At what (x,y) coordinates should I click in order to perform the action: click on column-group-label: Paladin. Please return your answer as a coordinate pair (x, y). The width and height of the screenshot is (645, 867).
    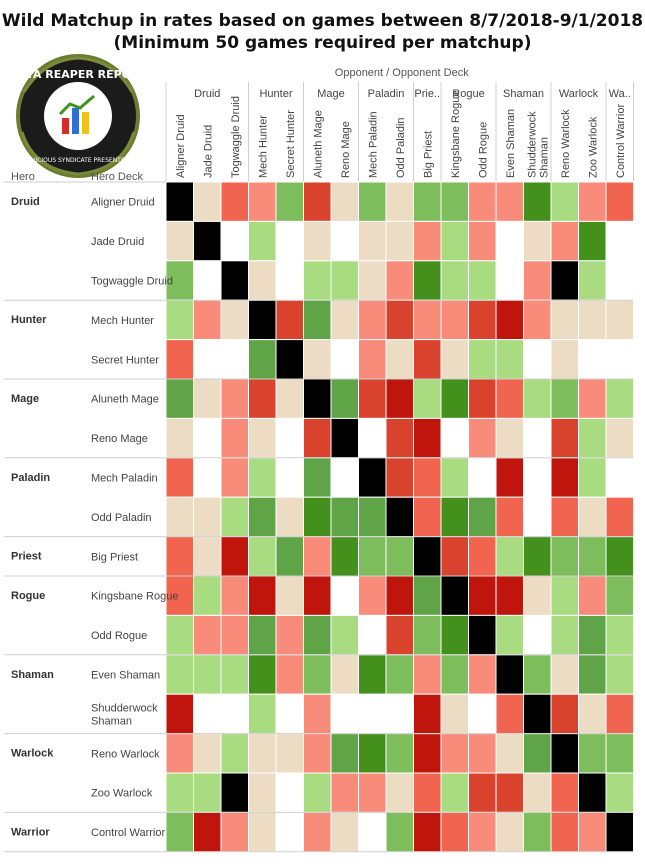
    Looking at the image, I should click on (386, 94).